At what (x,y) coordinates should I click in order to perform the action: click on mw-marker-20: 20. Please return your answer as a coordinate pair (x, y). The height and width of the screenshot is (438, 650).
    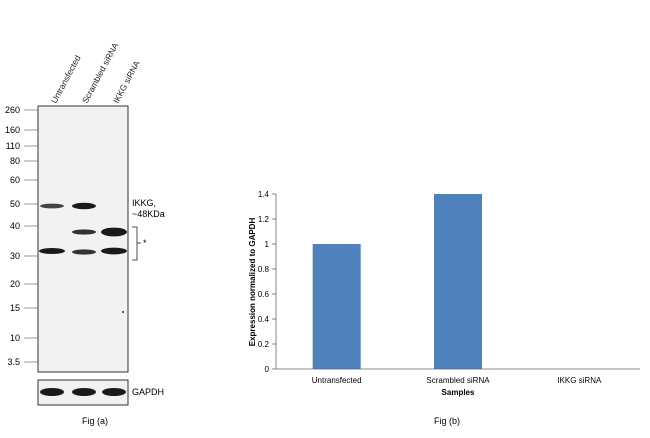
    Looking at the image, I should click on (15, 284).